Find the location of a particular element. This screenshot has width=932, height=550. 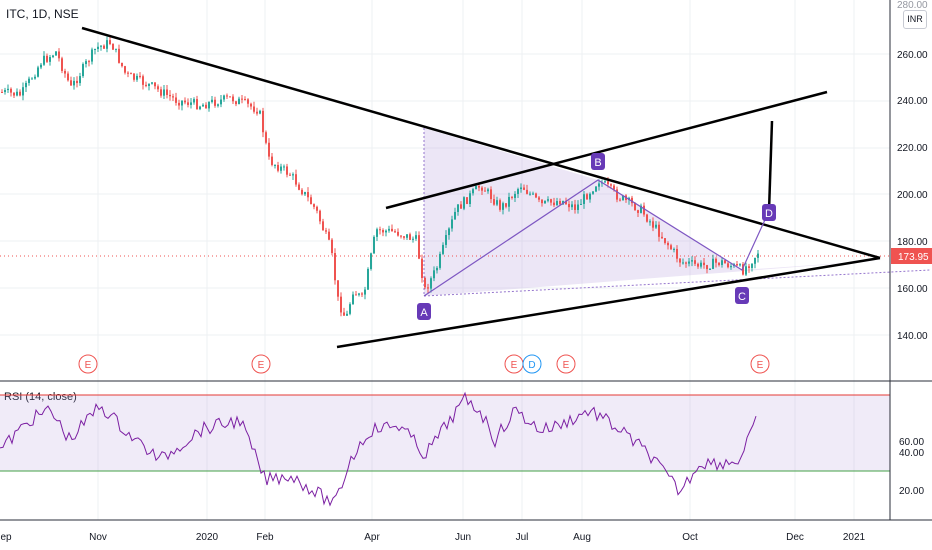

abcd-pattern-line is located at coordinates (596, 238).